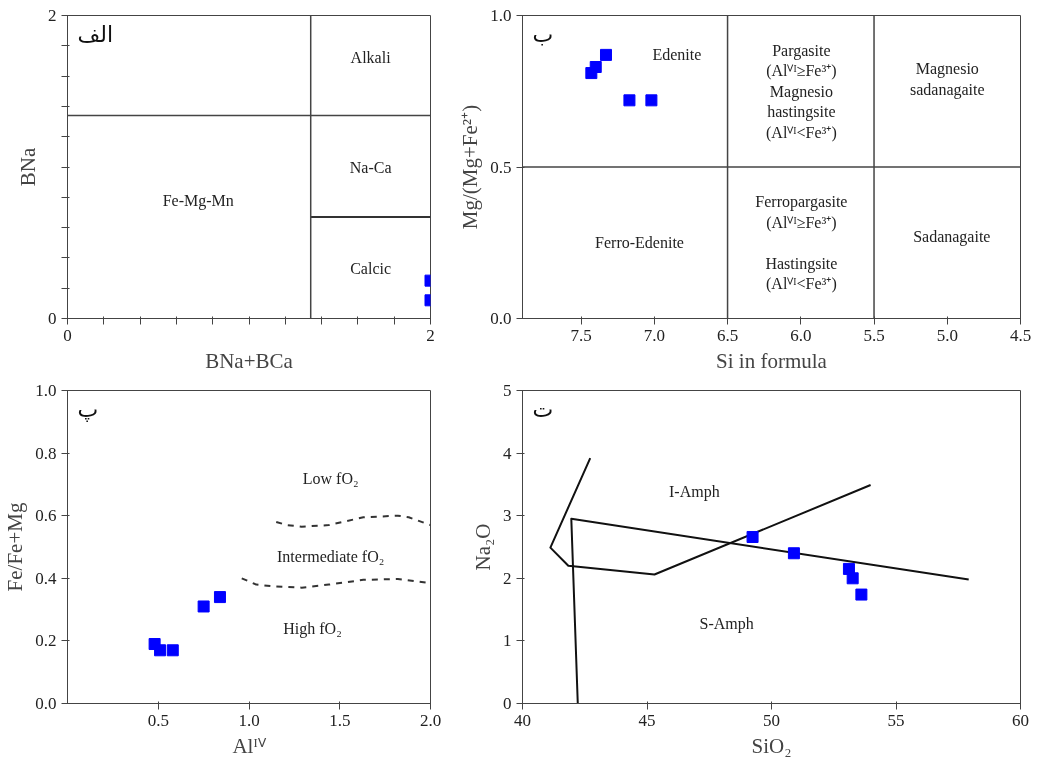 The height and width of the screenshot is (763, 1050). What do you see at coordinates (771, 720) in the screenshot?
I see `x-tick-label: 50` at bounding box center [771, 720].